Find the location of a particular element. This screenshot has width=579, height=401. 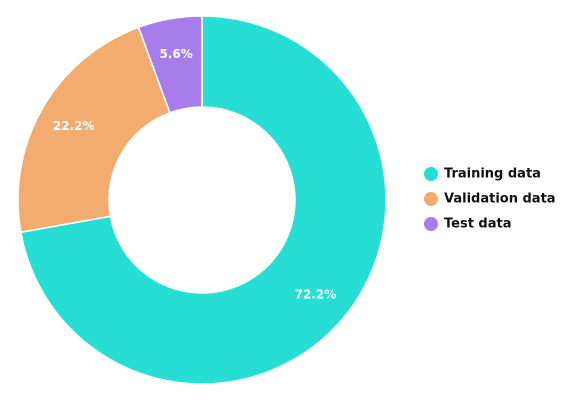

legend-marker-training-data is located at coordinates (431, 174).